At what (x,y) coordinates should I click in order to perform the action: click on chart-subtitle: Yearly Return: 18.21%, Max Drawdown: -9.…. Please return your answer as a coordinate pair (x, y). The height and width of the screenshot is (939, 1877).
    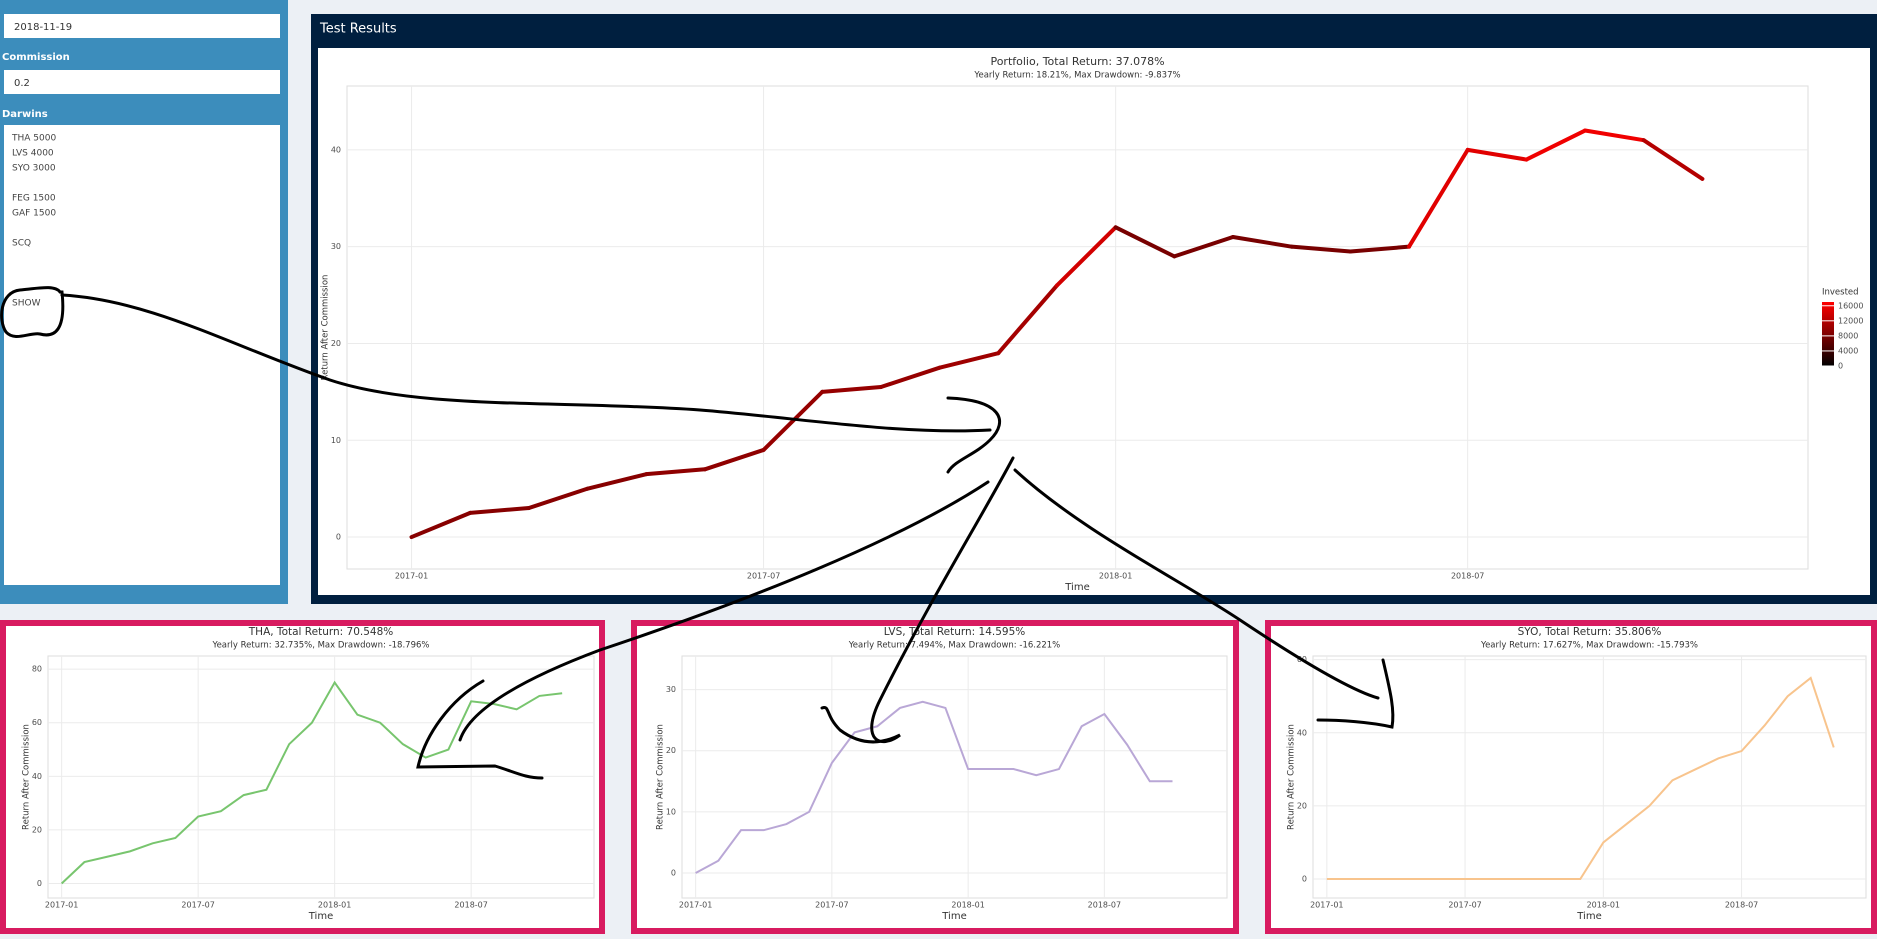
    Looking at the image, I should click on (1076, 76).